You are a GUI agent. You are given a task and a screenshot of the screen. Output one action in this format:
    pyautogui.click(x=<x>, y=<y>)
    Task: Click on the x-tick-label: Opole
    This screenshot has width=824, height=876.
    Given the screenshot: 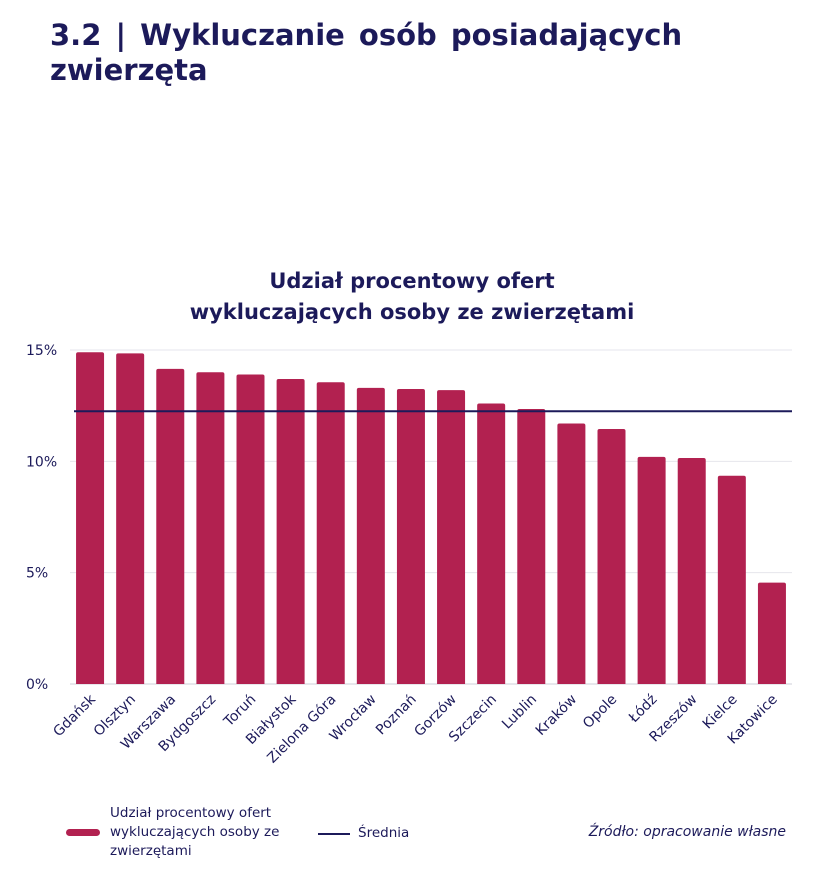 What is the action you would take?
    pyautogui.click(x=600, y=712)
    